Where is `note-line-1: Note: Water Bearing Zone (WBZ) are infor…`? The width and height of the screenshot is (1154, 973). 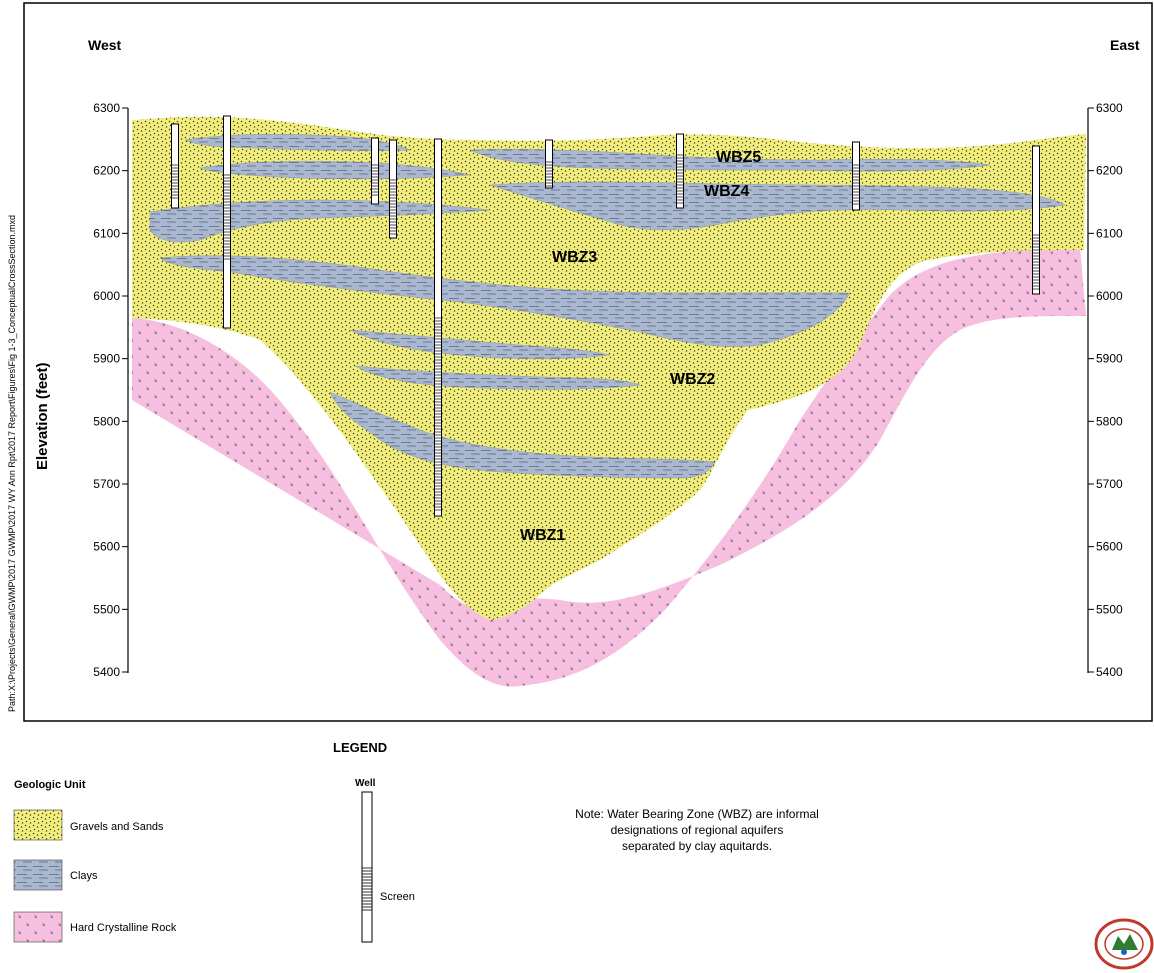 note-line-1: Note: Water Bearing Zone (WBZ) are infor… is located at coordinates (697, 814).